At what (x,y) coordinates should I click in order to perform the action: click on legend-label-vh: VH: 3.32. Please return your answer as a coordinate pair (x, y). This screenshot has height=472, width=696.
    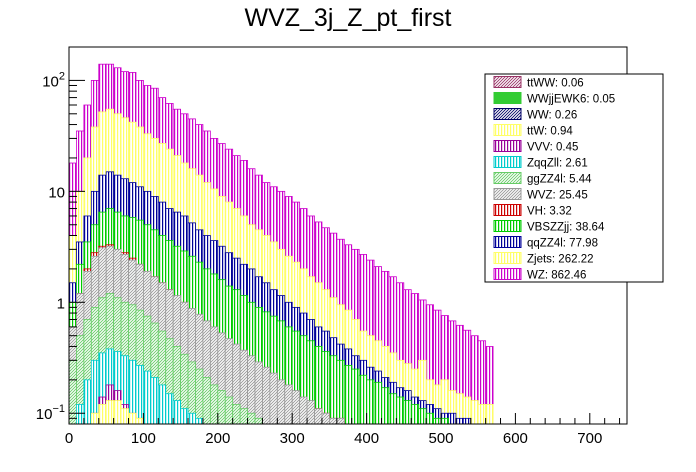
    Looking at the image, I should click on (549, 212).